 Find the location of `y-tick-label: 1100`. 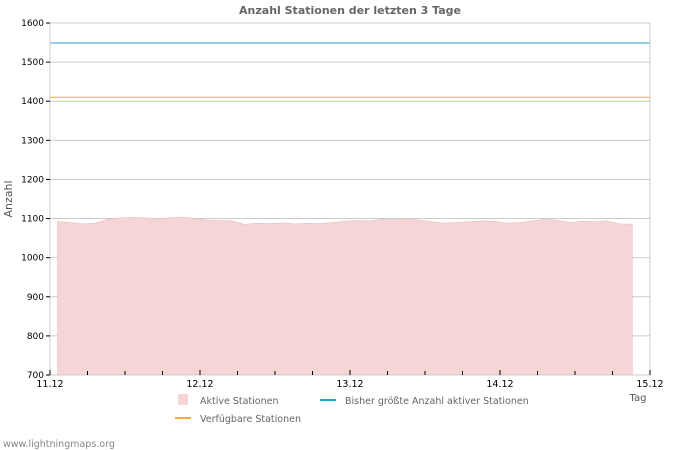

y-tick-label: 1100 is located at coordinates (32, 220).